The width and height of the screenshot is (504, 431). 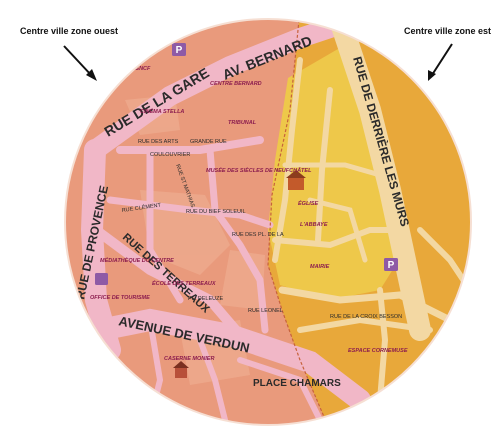 What do you see at coordinates (162, 111) in the screenshot?
I see `poi-cinema: CINÉMA STELLA` at bounding box center [162, 111].